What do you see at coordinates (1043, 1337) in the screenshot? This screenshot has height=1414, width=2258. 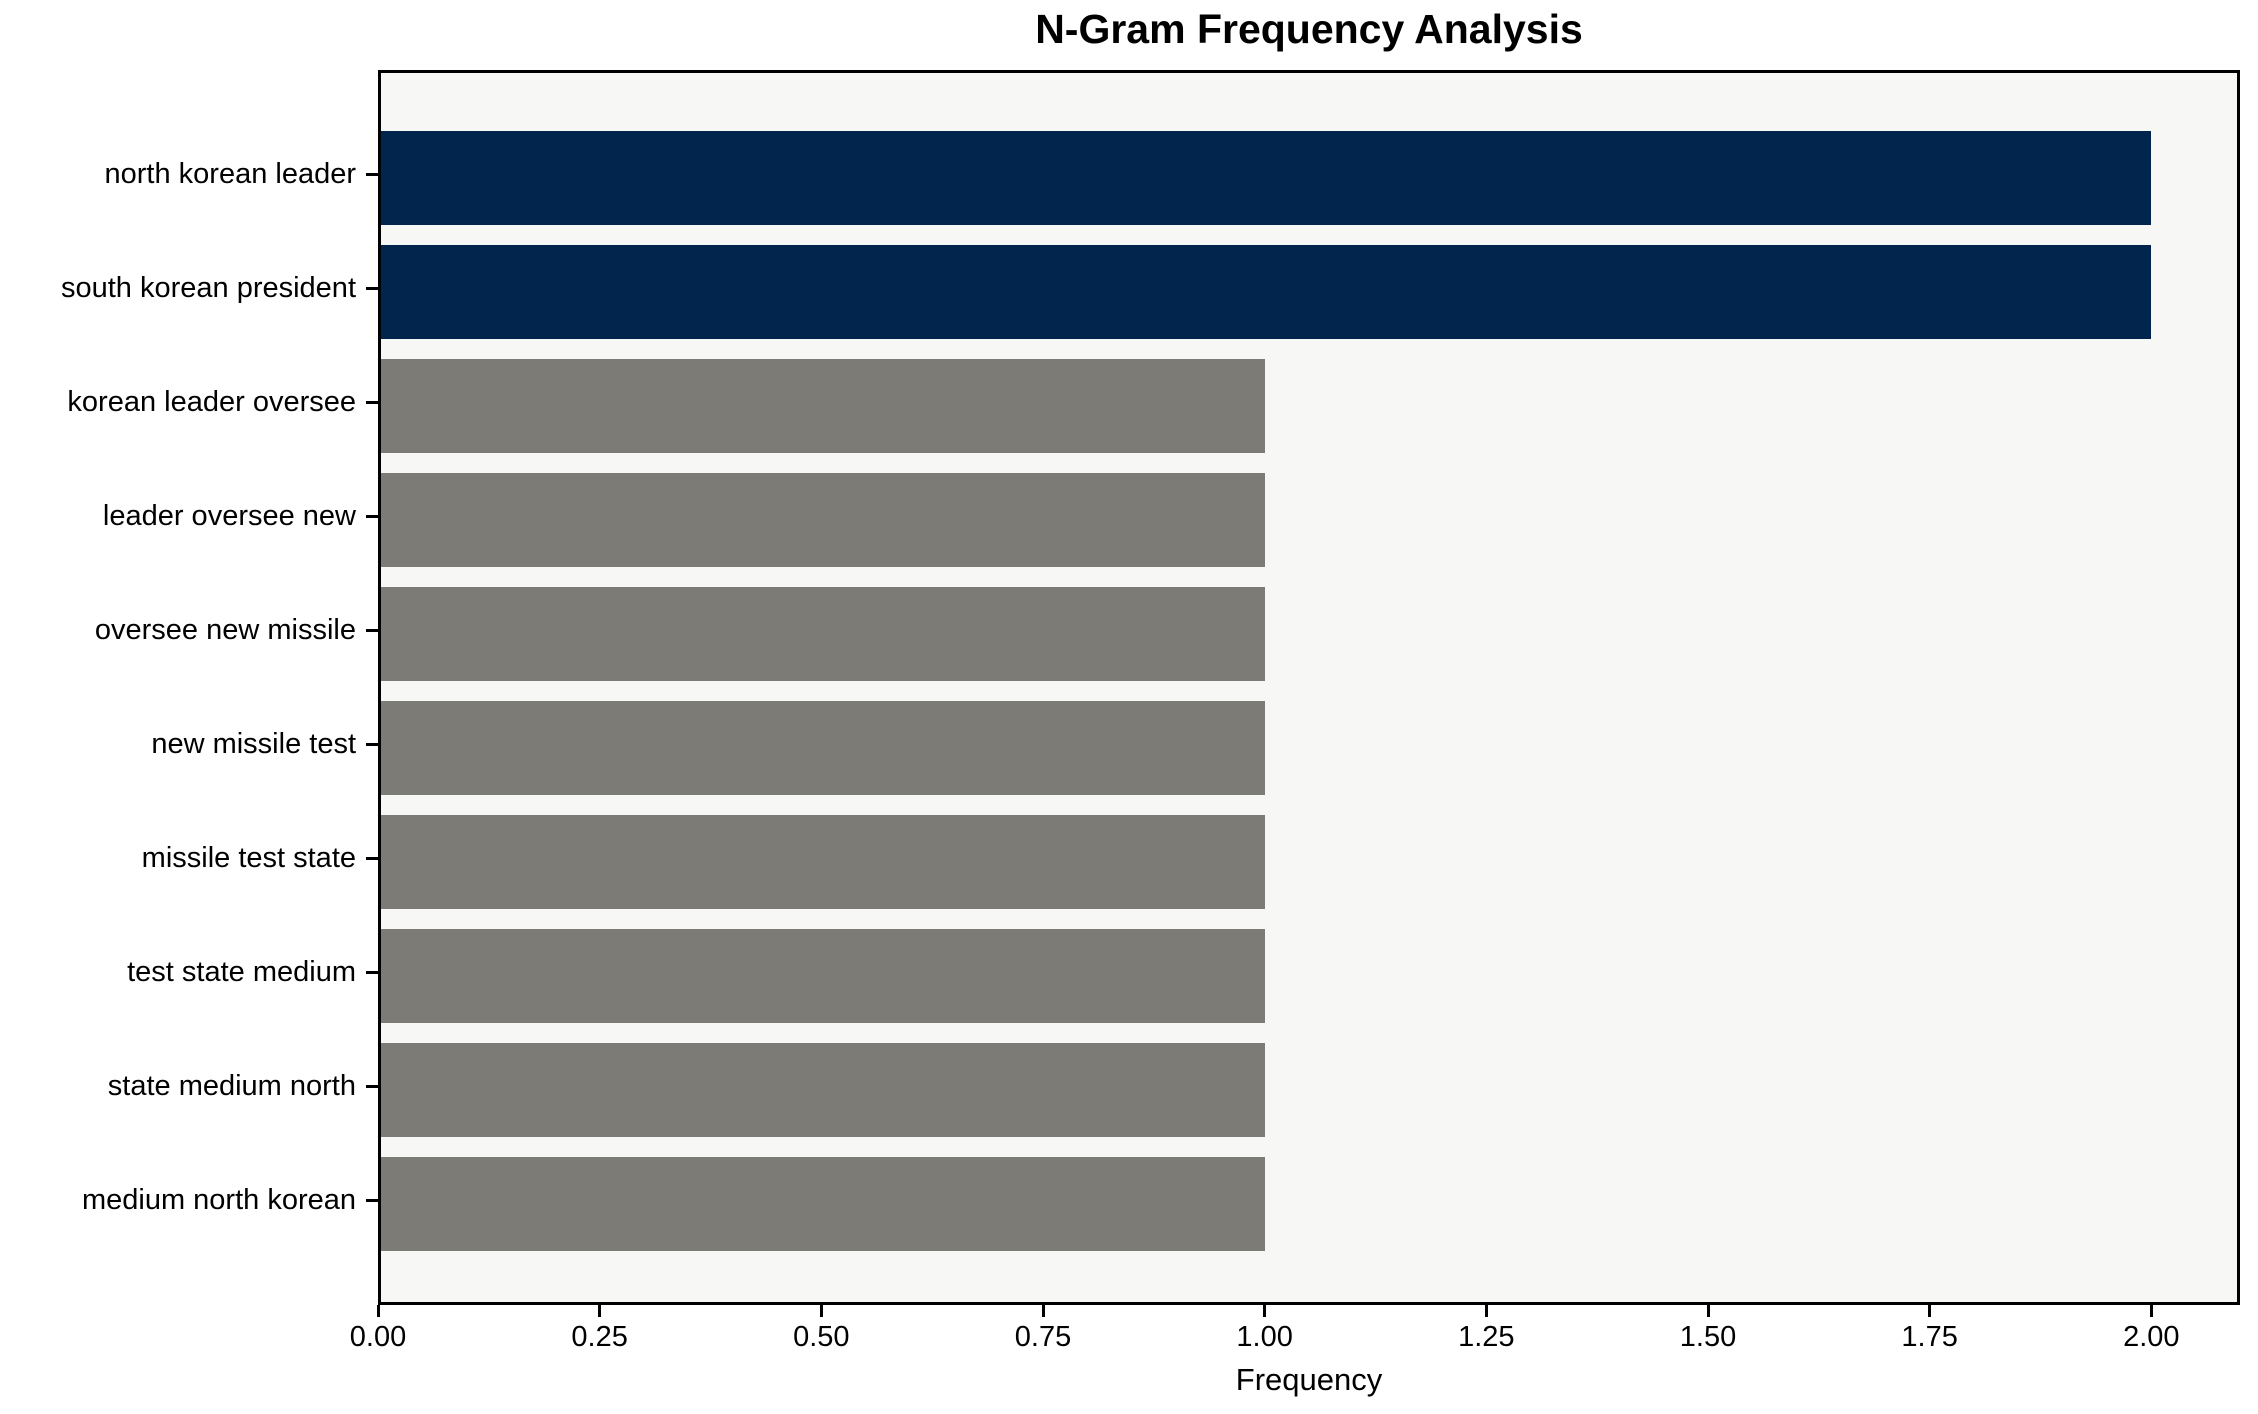 I see `x-tick-label: 0.75` at bounding box center [1043, 1337].